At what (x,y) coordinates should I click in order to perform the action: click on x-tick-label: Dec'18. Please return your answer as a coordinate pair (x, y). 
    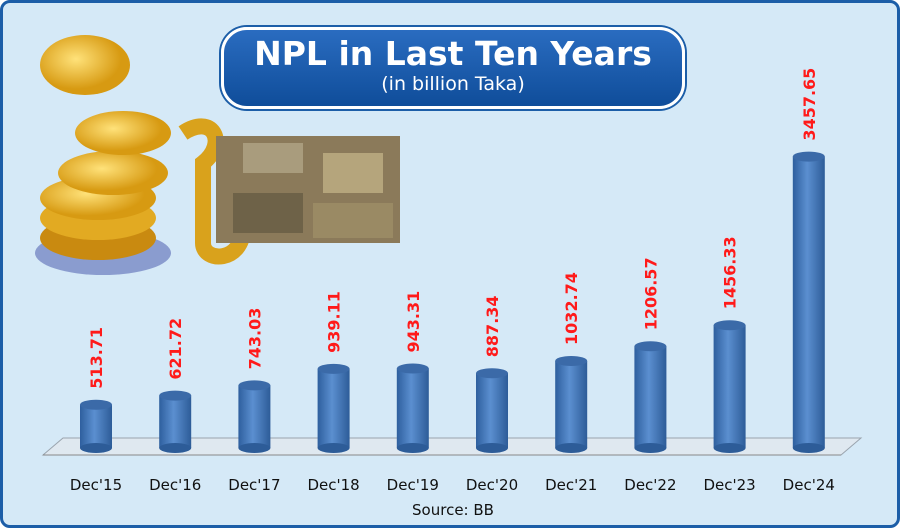
    Looking at the image, I should click on (333, 485).